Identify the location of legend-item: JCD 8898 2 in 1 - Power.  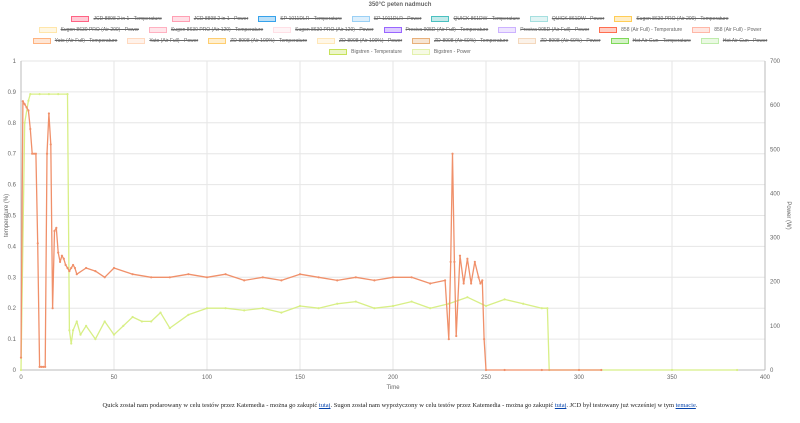
(210, 19).